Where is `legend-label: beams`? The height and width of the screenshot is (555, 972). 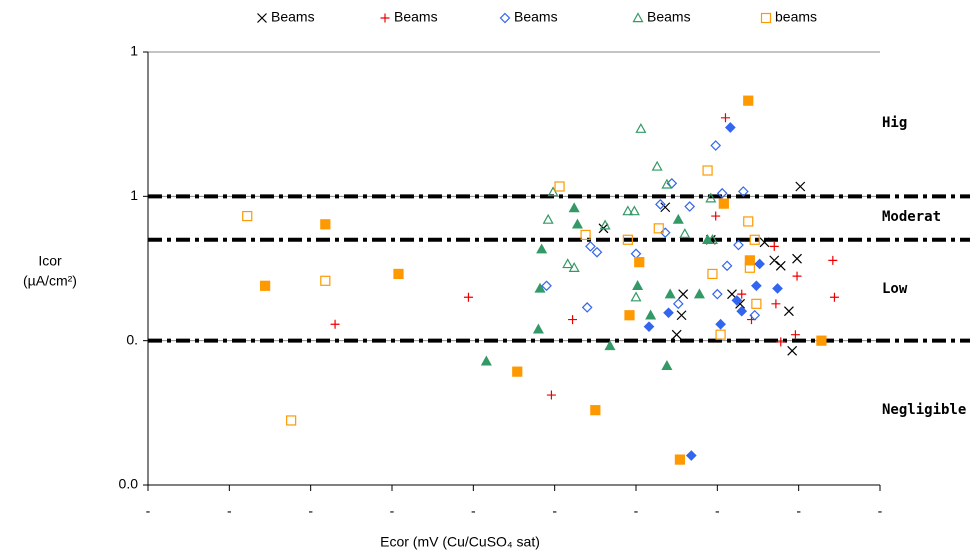
legend-label: beams is located at coordinates (796, 17).